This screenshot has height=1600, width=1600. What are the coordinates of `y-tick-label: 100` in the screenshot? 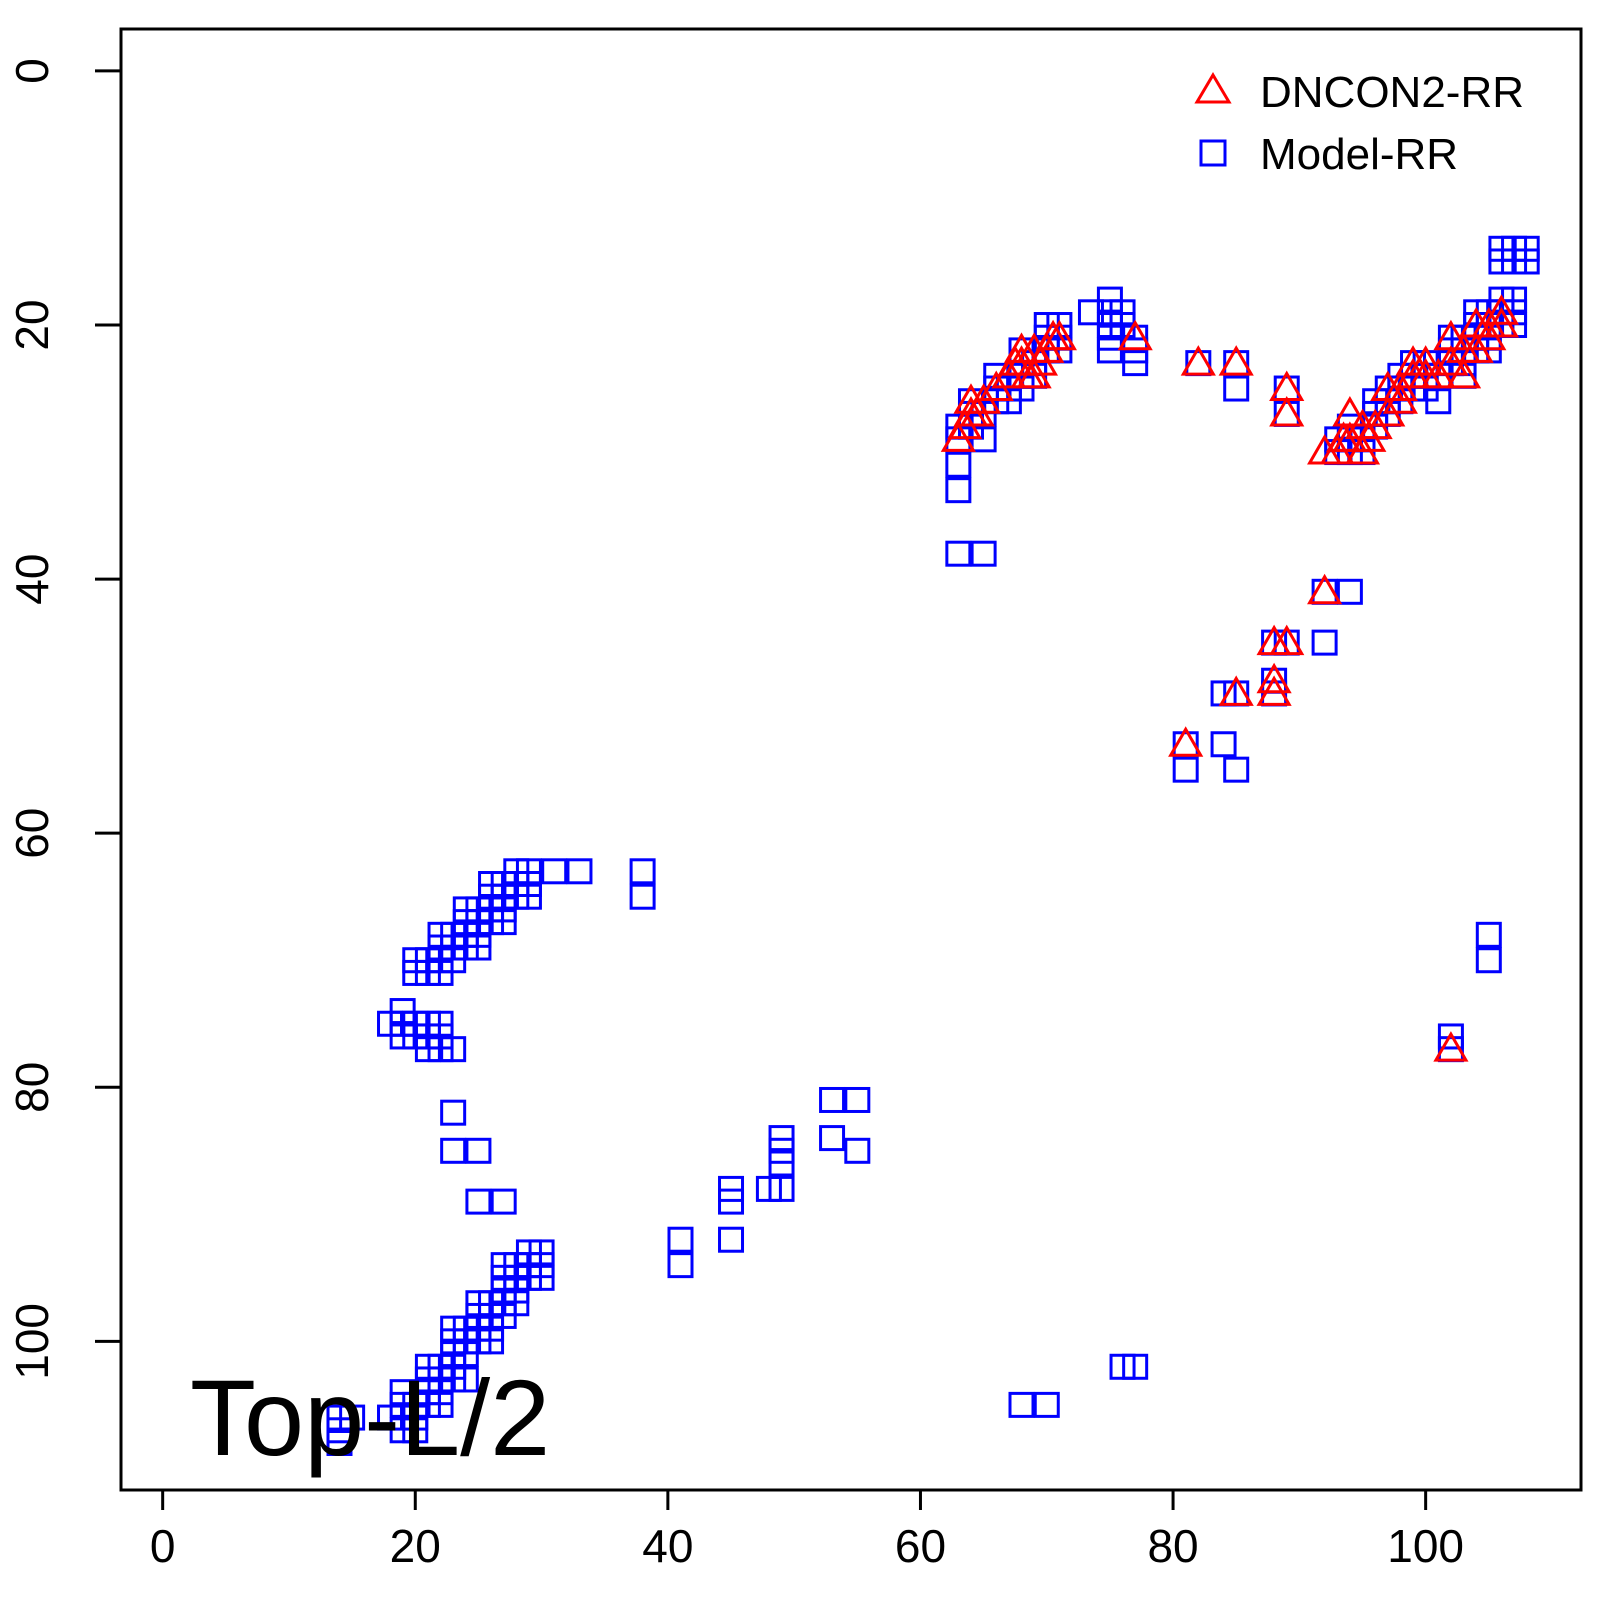 It's located at (32, 1341).